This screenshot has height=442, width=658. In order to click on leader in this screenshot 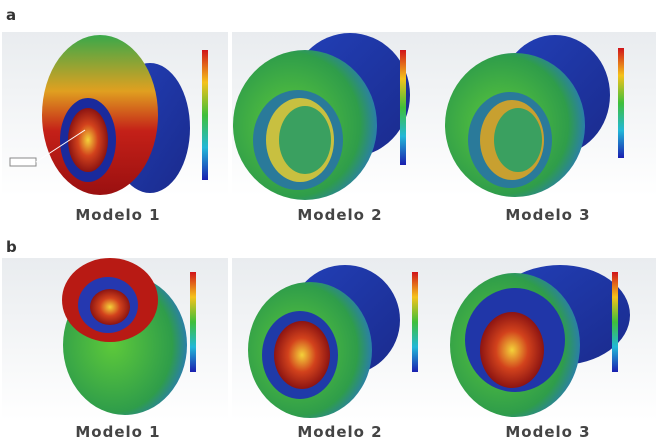, I will do `click(60, 146)`.